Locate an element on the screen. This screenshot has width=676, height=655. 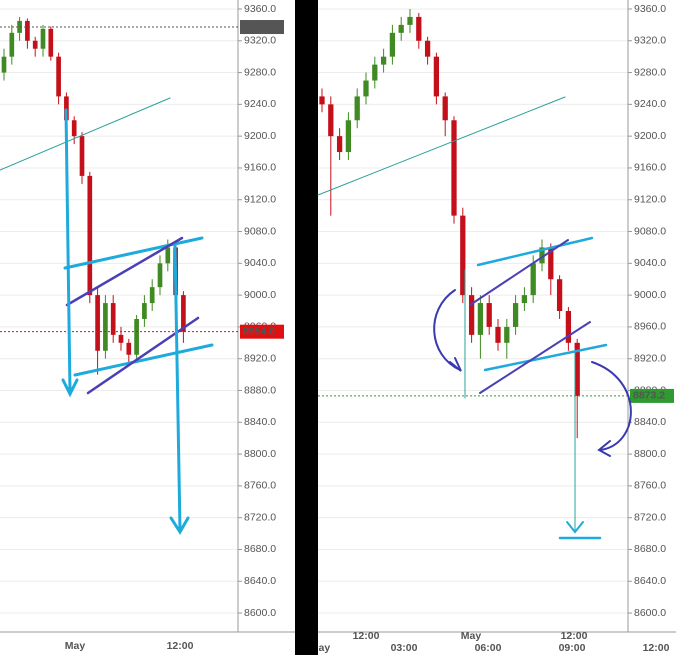
x-tick-label: May is located at coordinates (75, 646).